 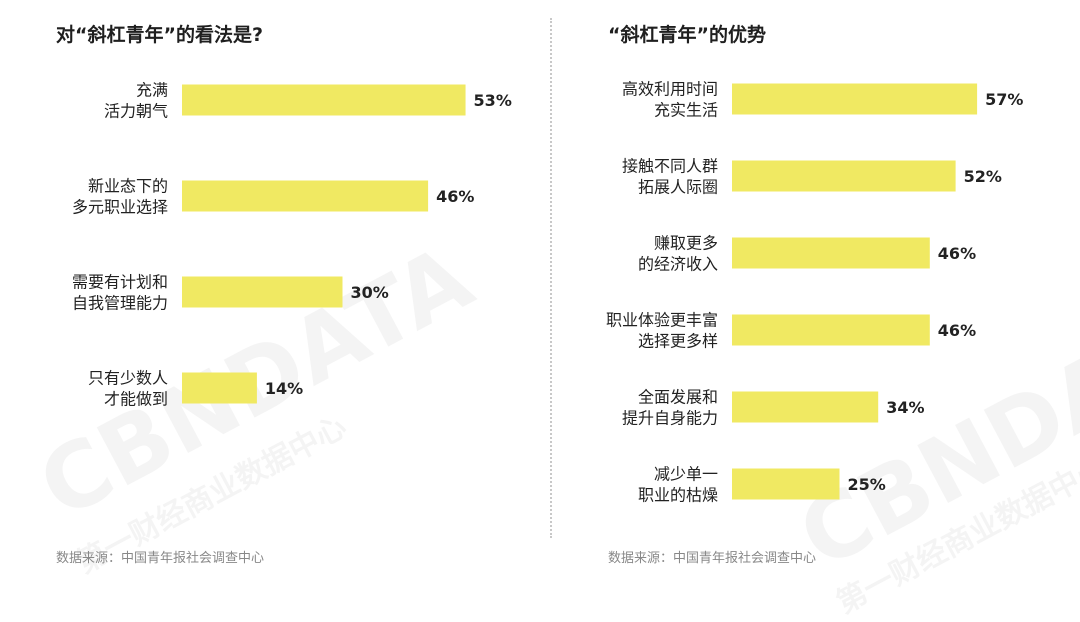 What do you see at coordinates (678, 341) in the screenshot?
I see `right-category-label-3-line-1: 选择更多样` at bounding box center [678, 341].